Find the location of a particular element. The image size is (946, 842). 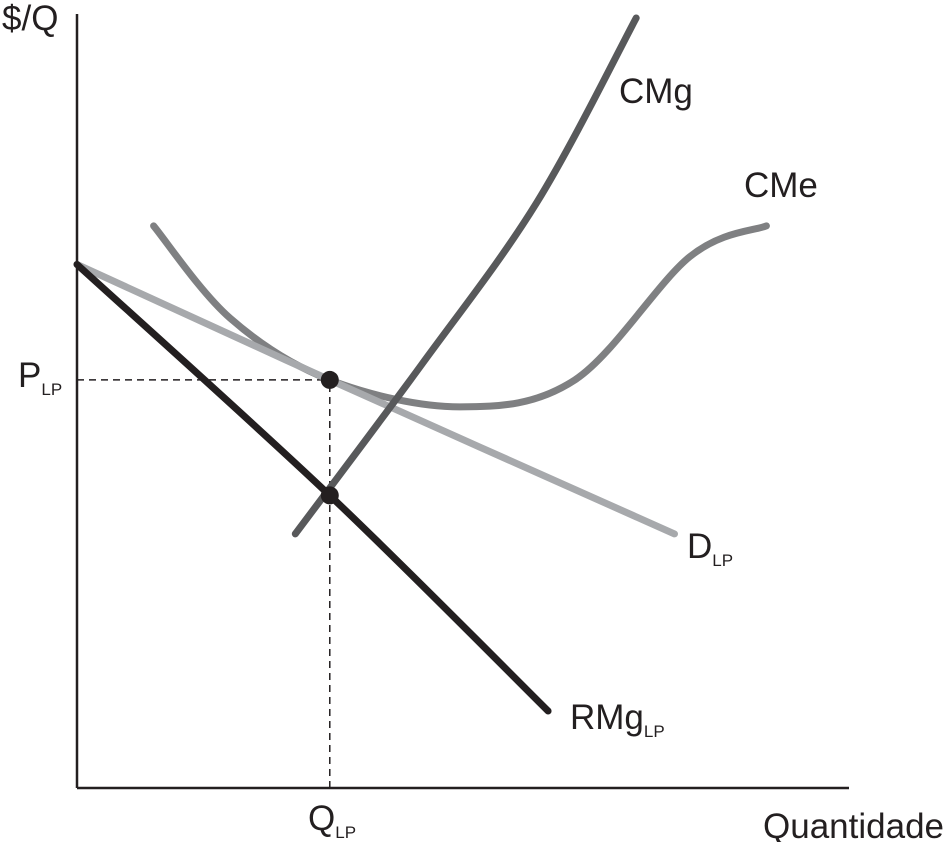

x-axis-label: Quantidade is located at coordinates (853, 824).